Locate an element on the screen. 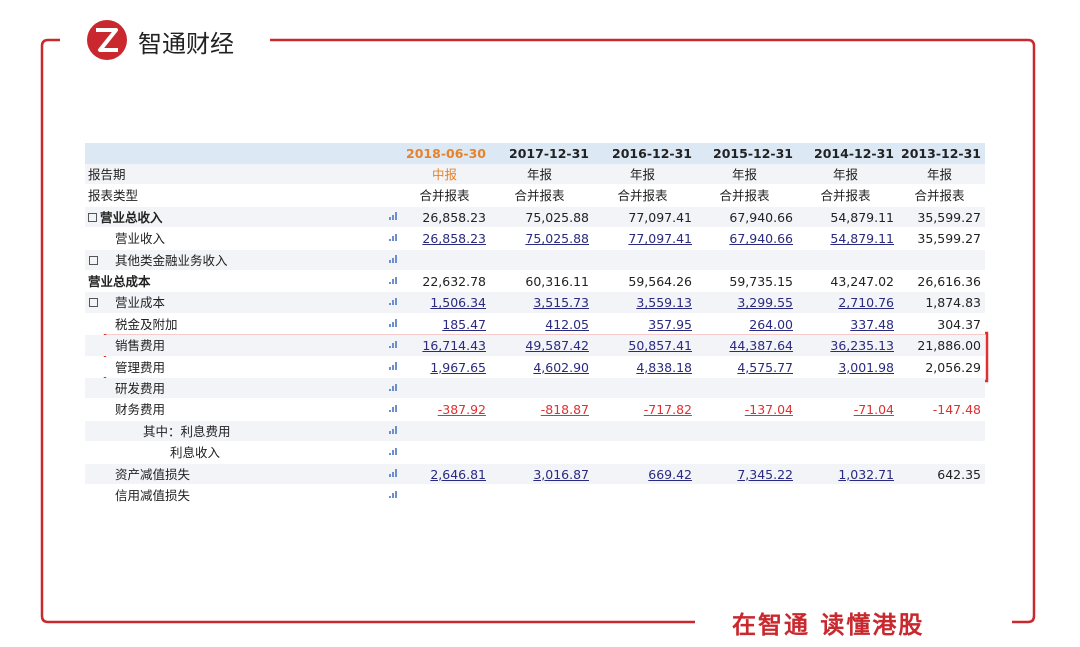 The image size is (1080, 647). value-cell: 54,879.11 is located at coordinates (862, 217).